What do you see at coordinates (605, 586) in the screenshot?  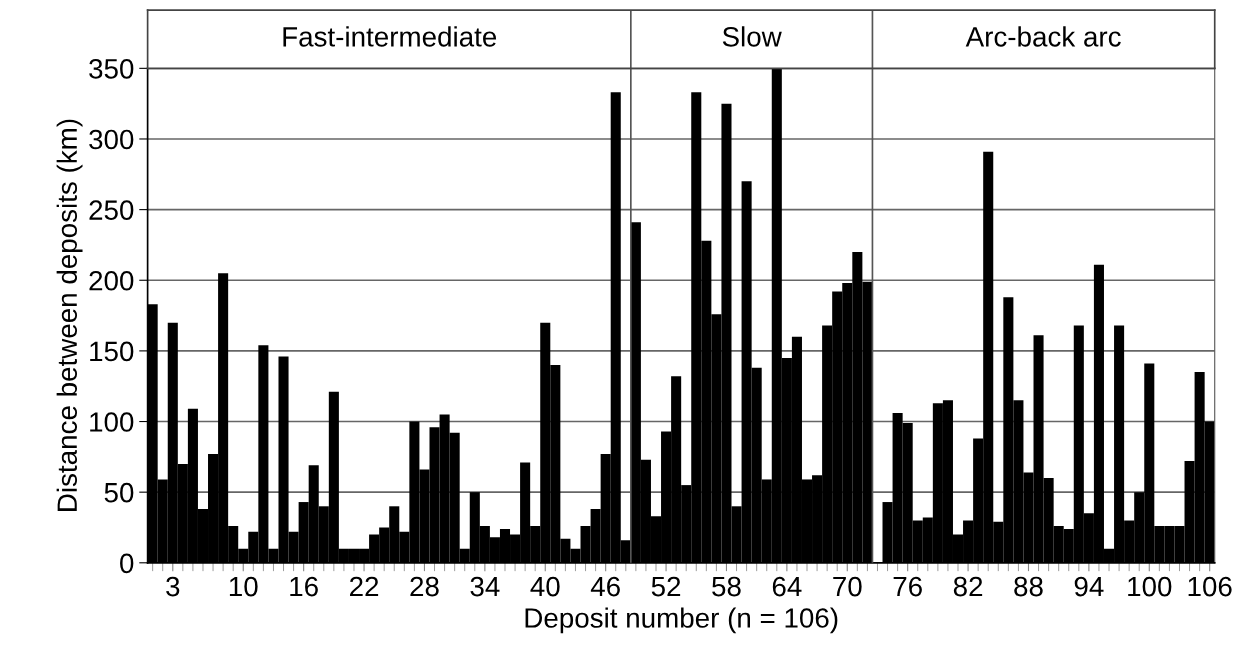 I see `x-tick-label: 46` at bounding box center [605, 586].